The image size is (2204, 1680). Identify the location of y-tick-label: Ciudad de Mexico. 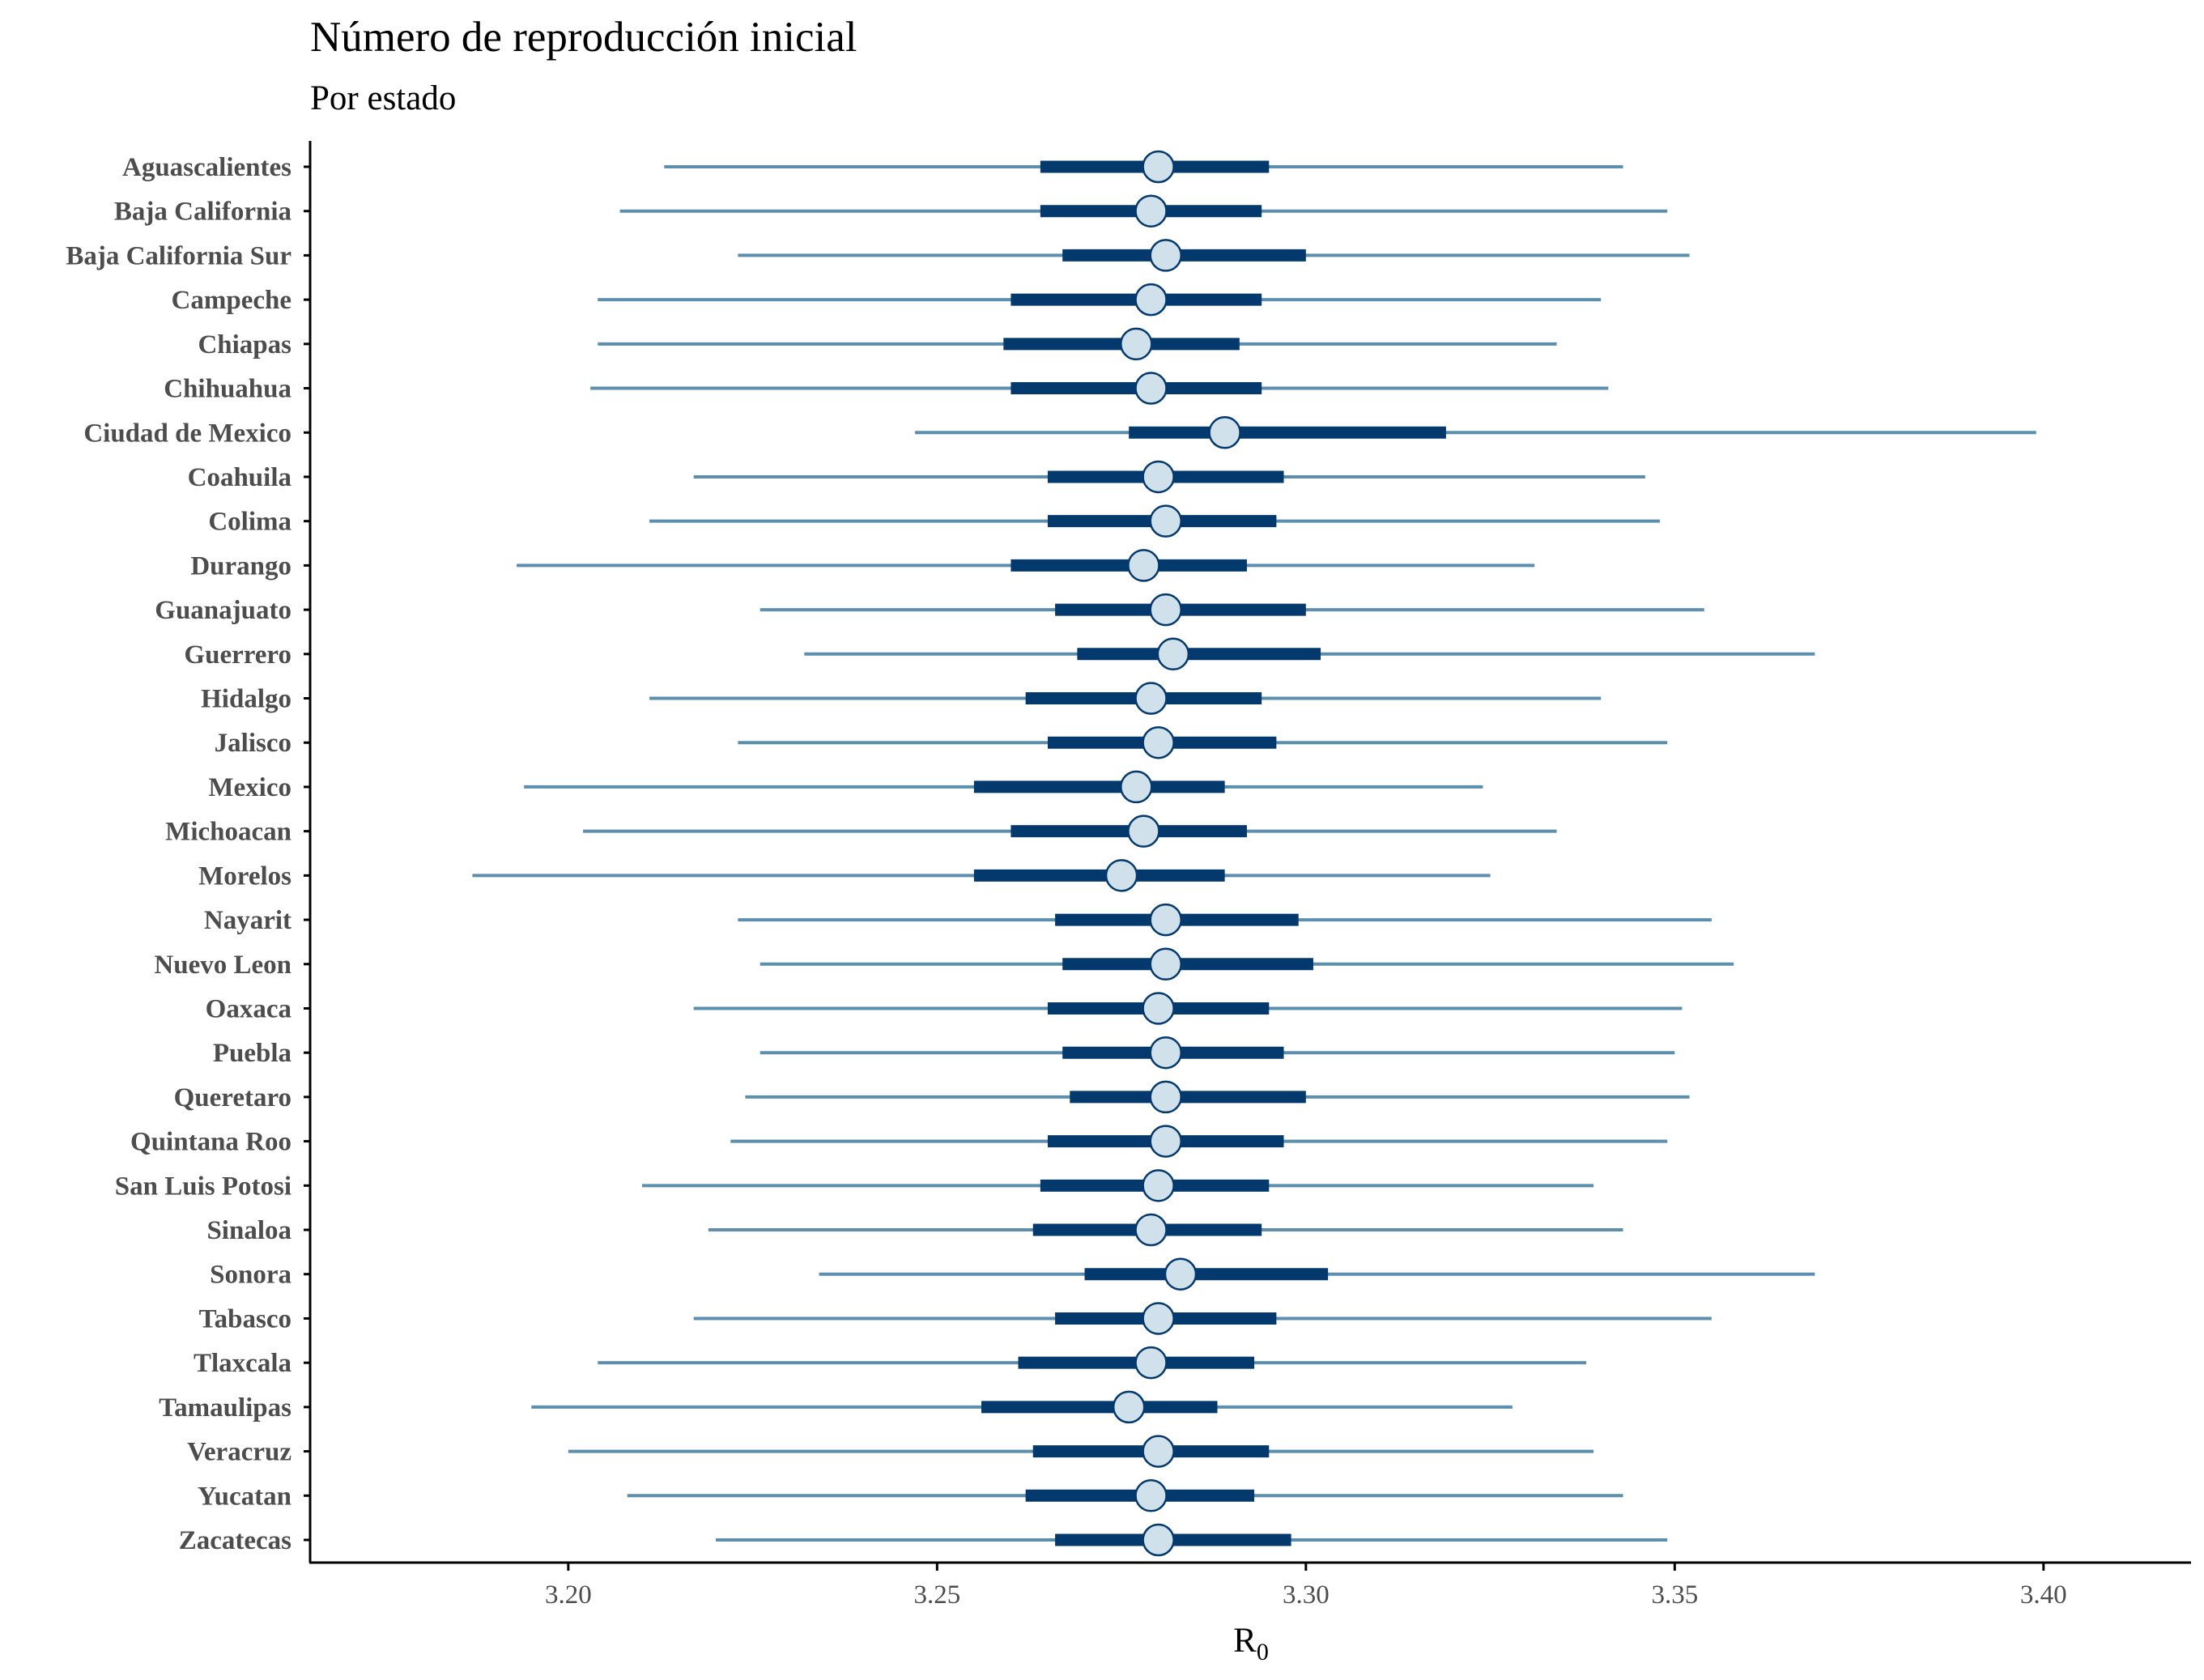
(187, 433).